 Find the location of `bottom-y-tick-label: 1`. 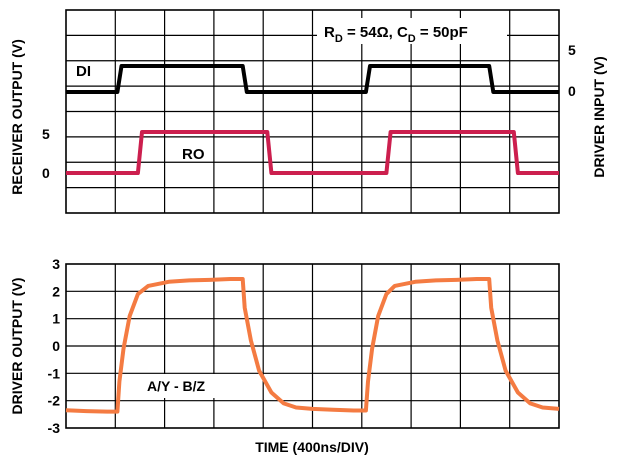

bottom-y-tick-label: 1 is located at coordinates (56, 319).